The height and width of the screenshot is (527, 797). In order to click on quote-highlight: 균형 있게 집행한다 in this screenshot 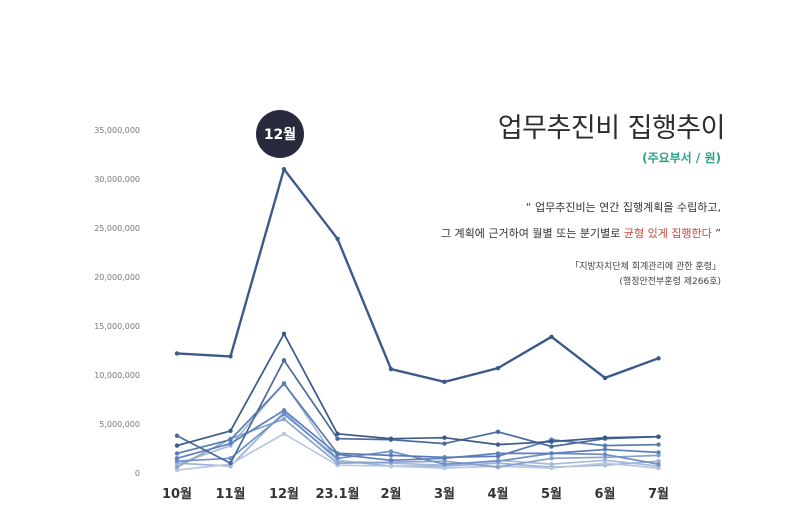, I will do `click(667, 233)`.